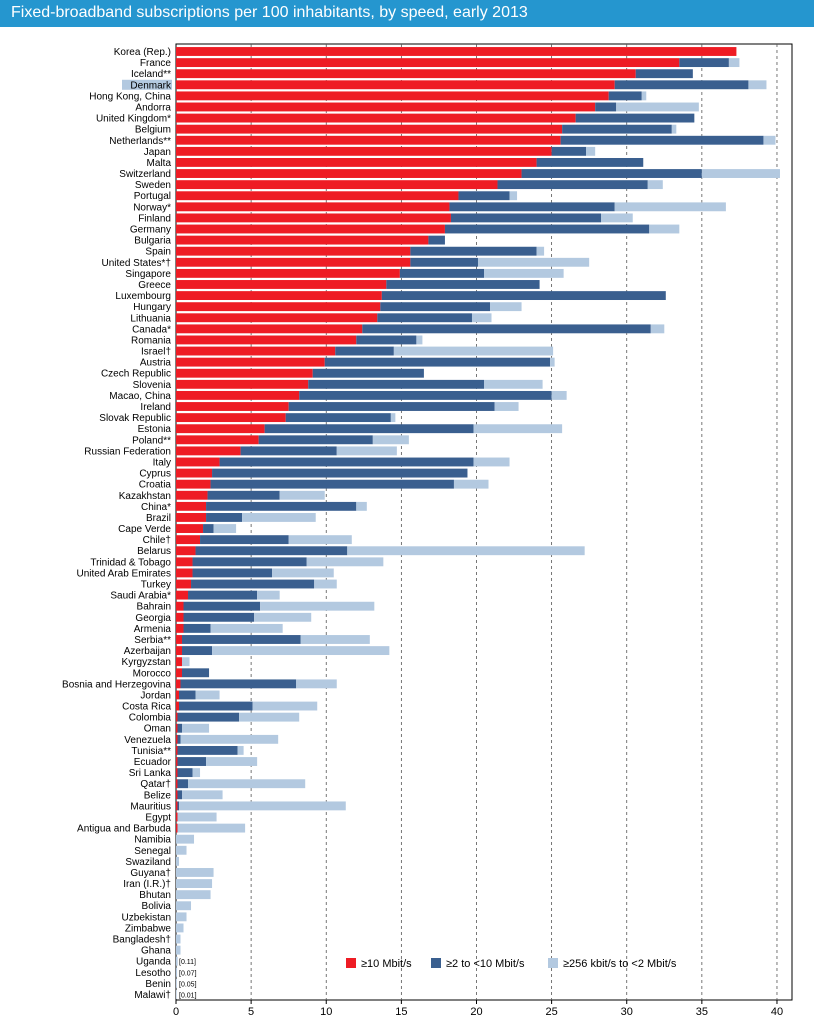 This screenshot has width=814, height=1015. Describe the element at coordinates (136, 374) in the screenshot. I see `category-label: Czech Republic` at that location.